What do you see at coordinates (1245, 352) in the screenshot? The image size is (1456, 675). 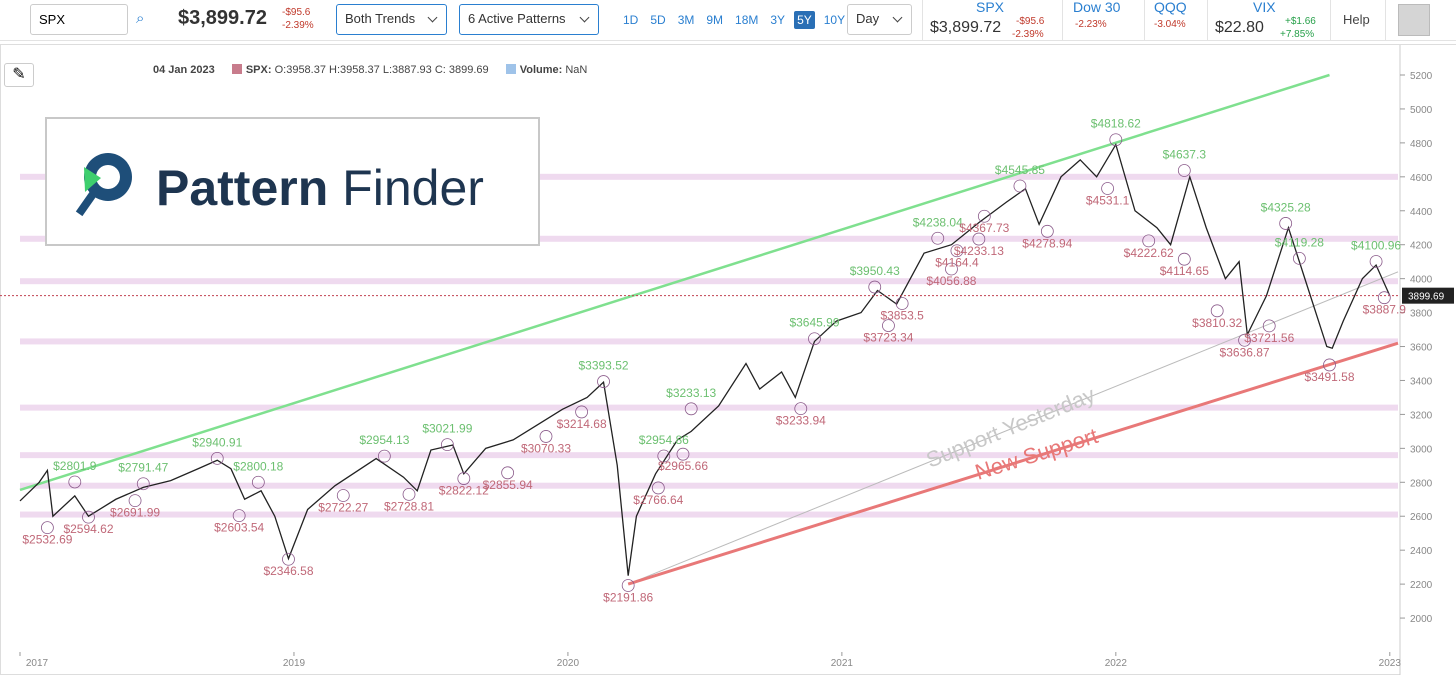 I see `low-label: $3636.87` at bounding box center [1245, 352].